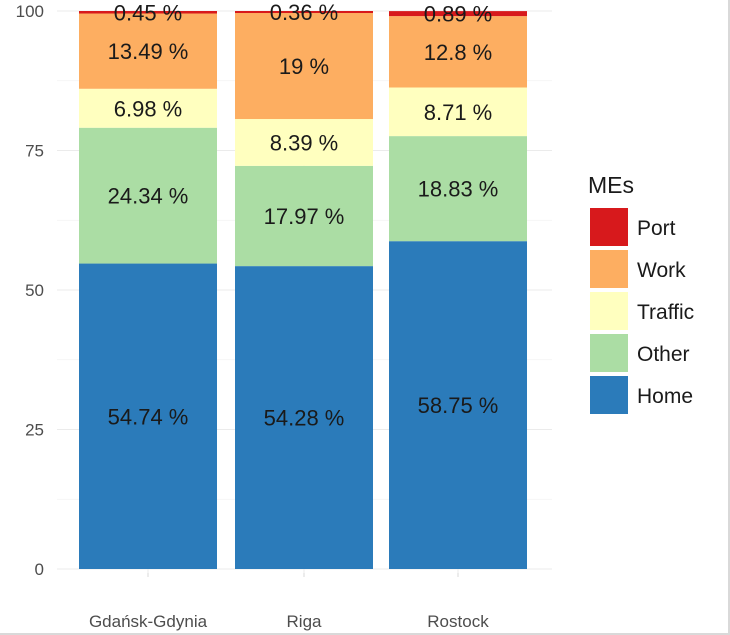 Image resolution: width=730 pixels, height=635 pixels. Describe the element at coordinates (305, 621) in the screenshot. I see `x-tick-label-riga: Riga` at that location.